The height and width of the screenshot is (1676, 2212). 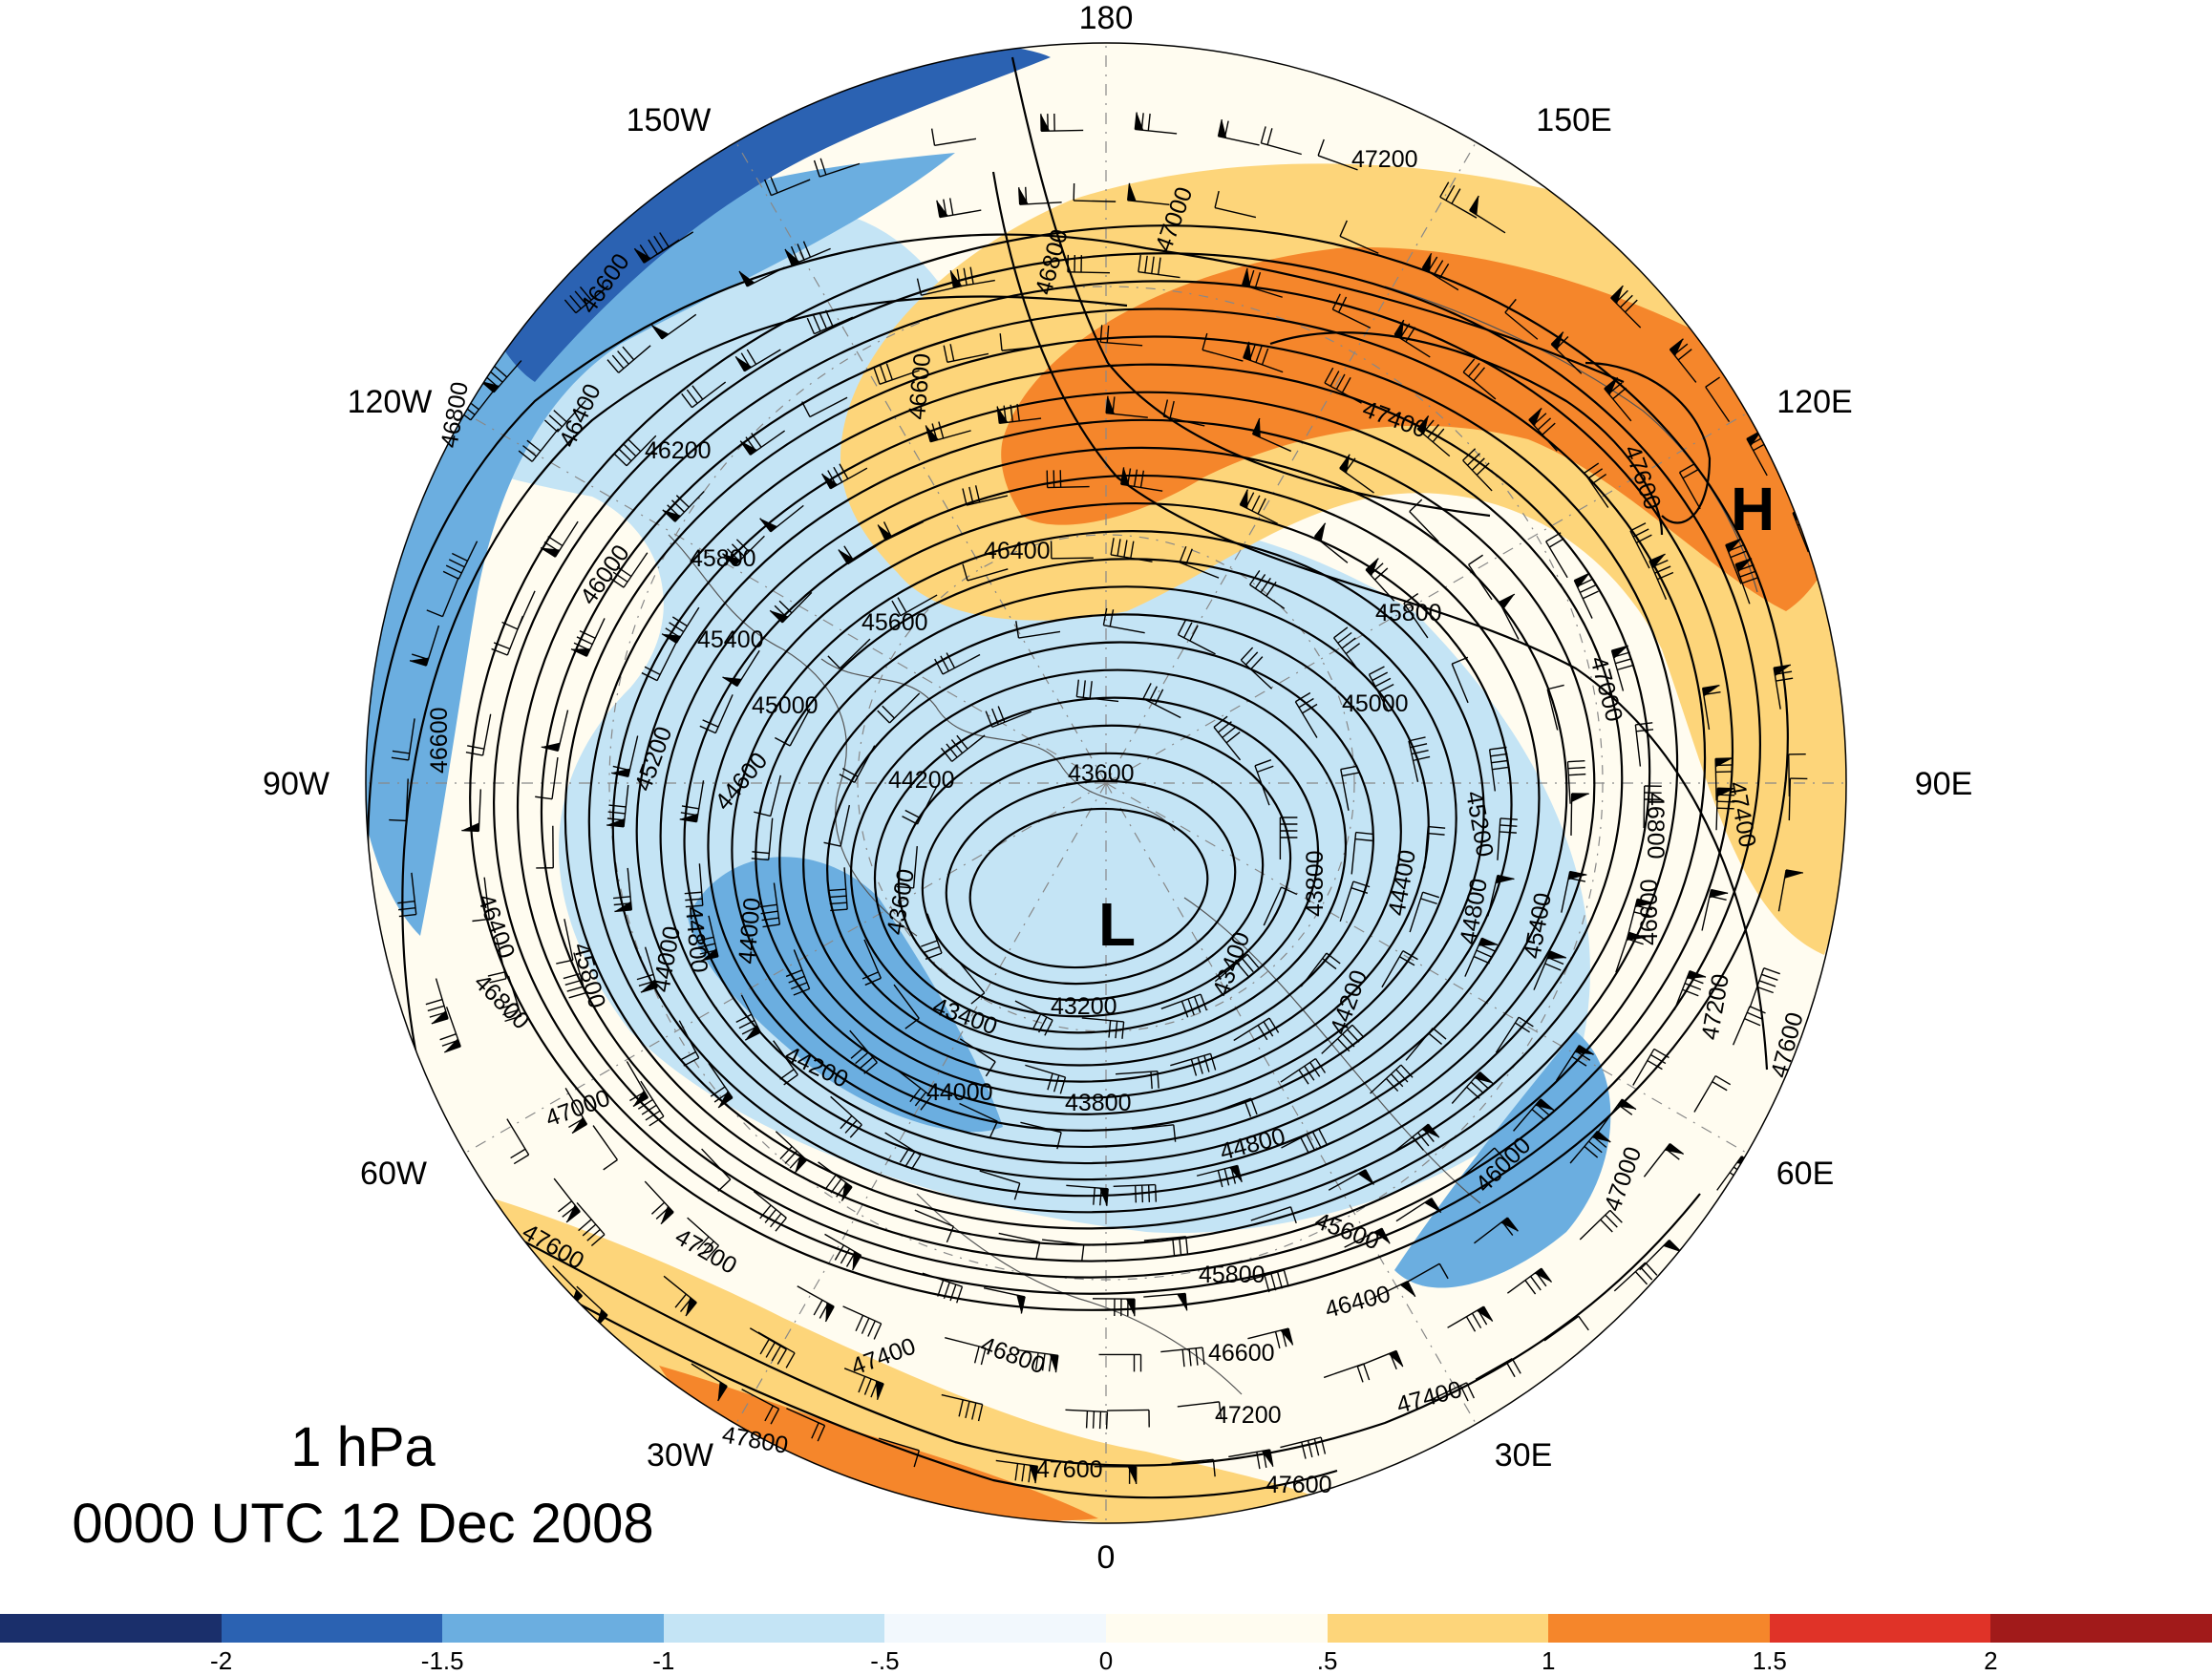 What do you see at coordinates (669, 120) in the screenshot?
I see `lon-label-150w: 150W` at bounding box center [669, 120].